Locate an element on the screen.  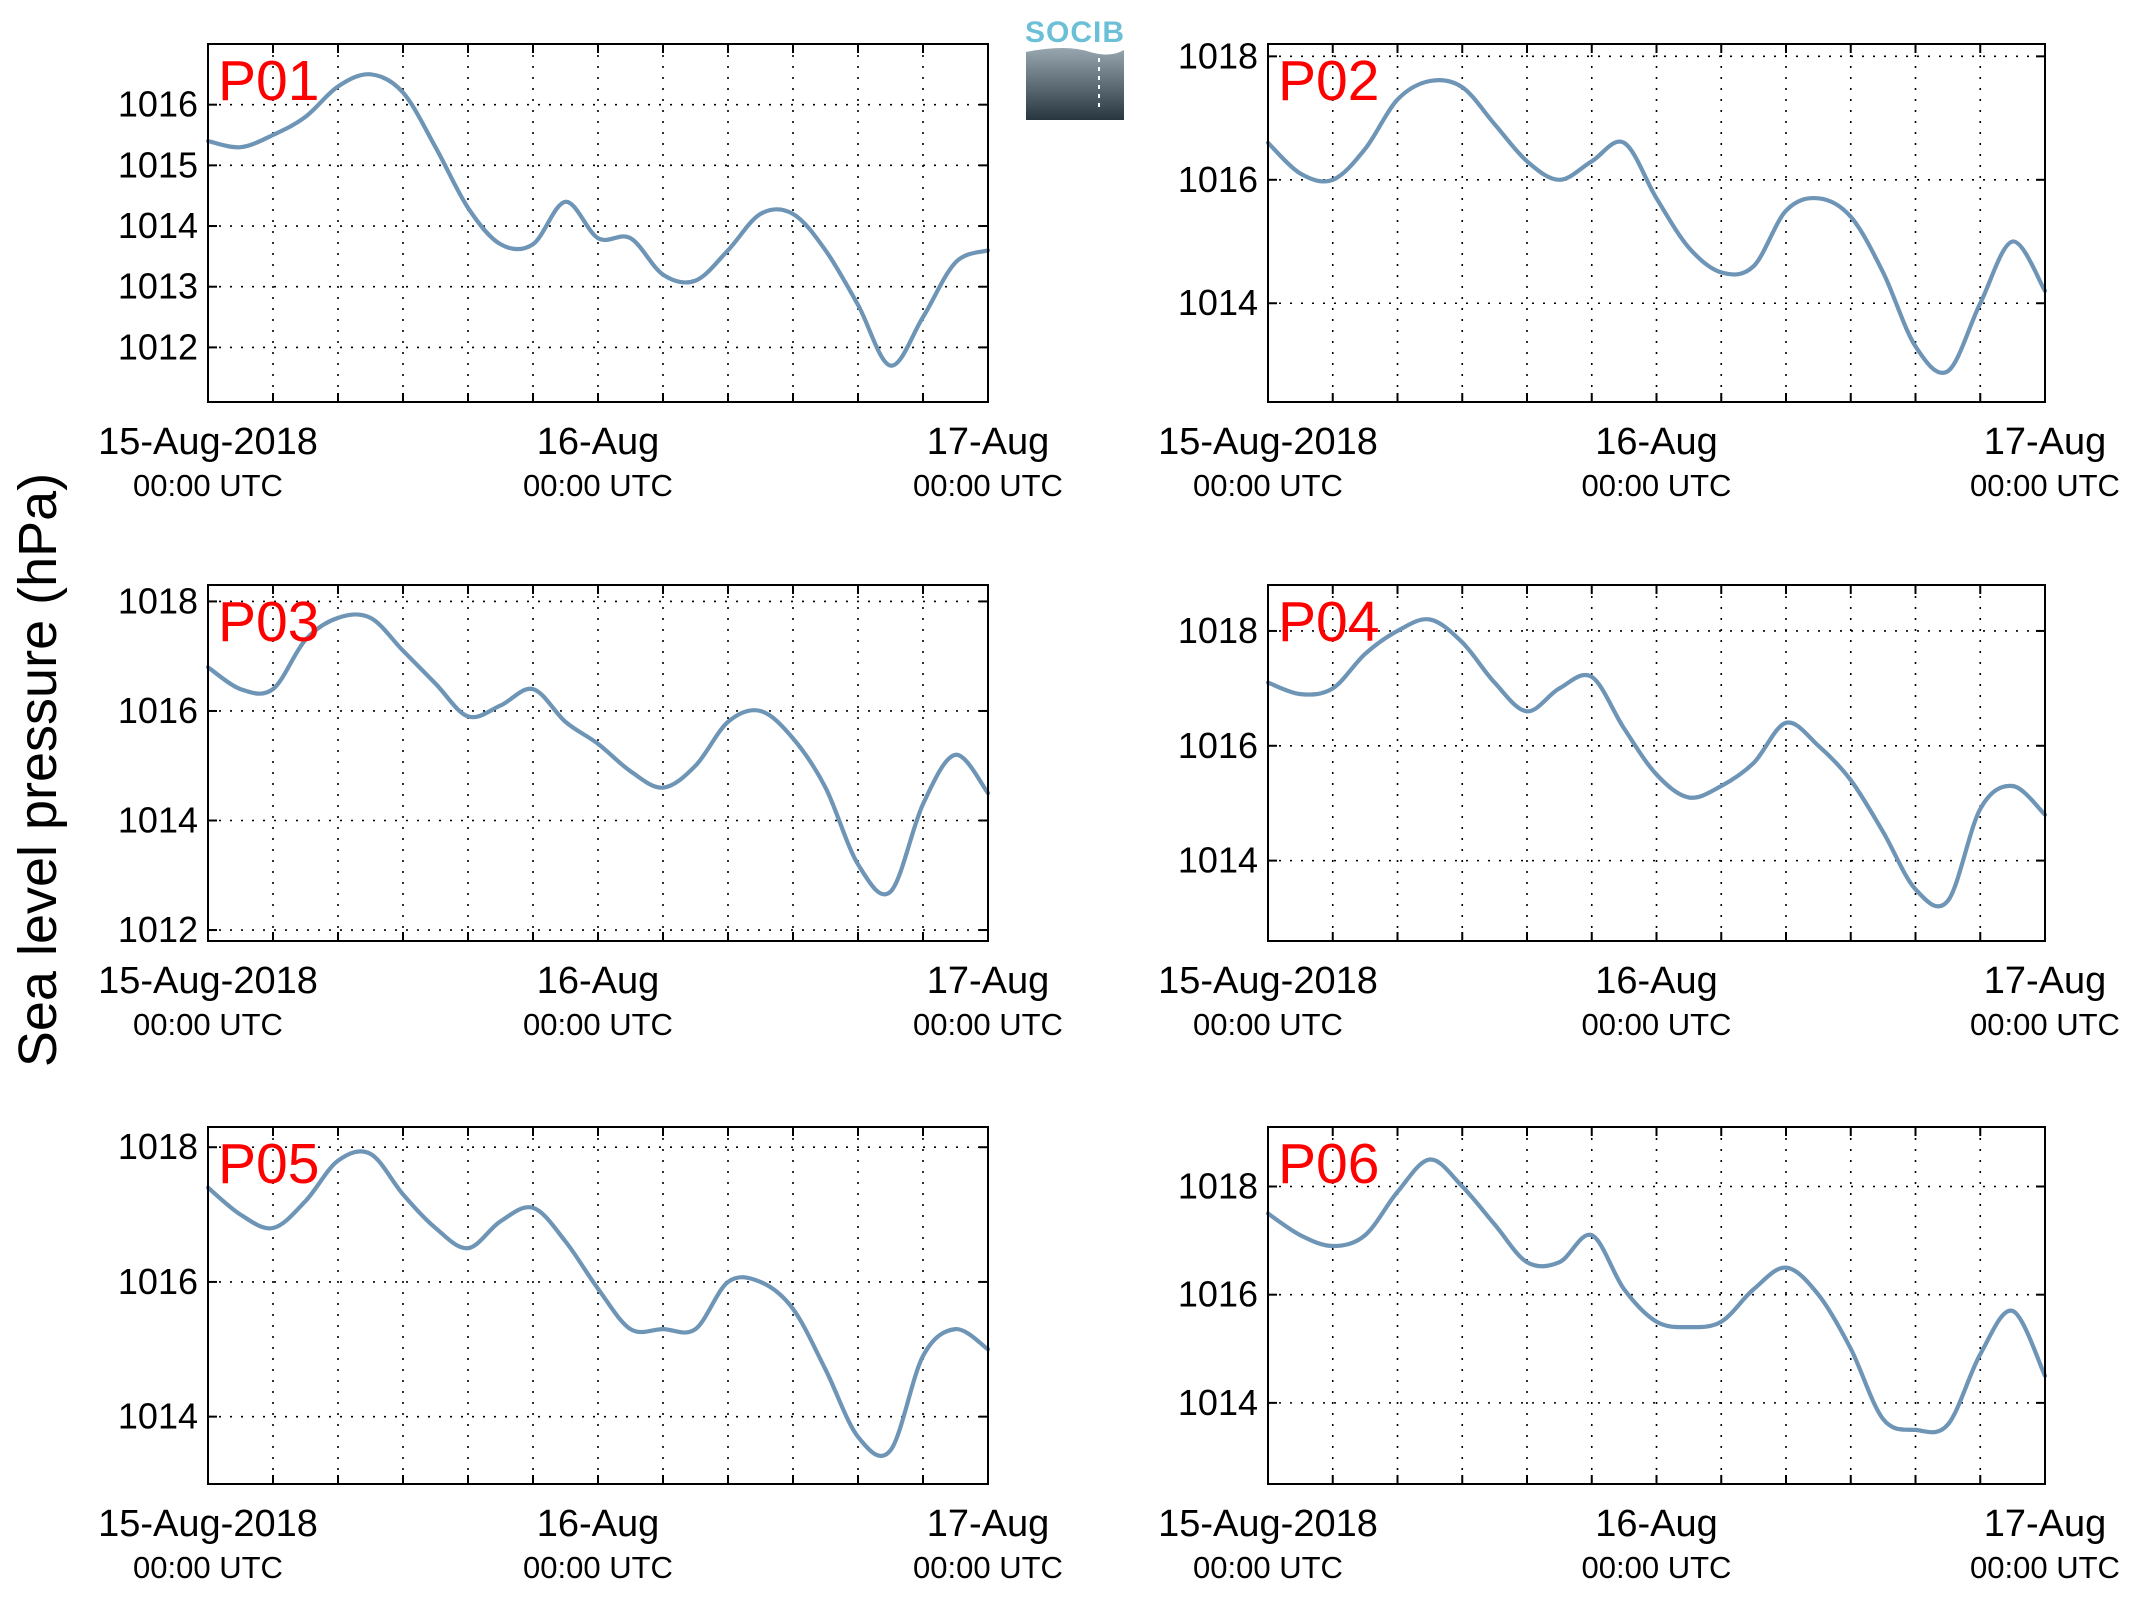
y-tick-label-2: 1016 is located at coordinates (158, 710).